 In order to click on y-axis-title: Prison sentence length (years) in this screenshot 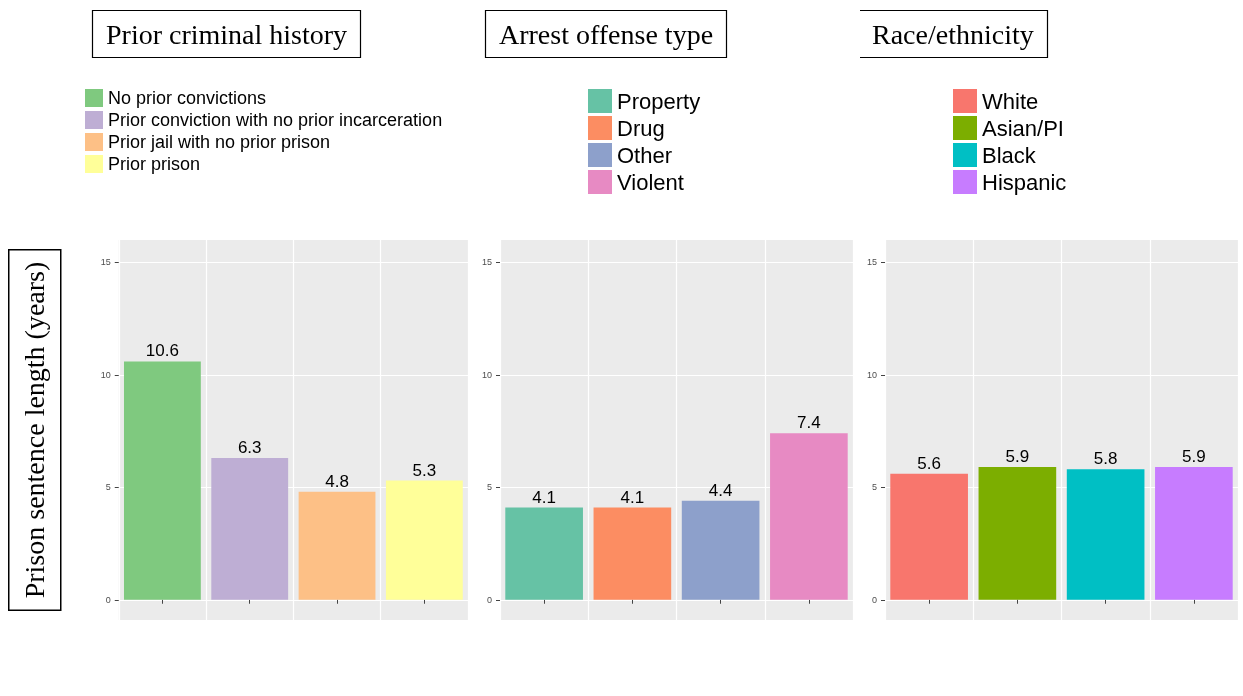, I will do `click(35, 430)`.